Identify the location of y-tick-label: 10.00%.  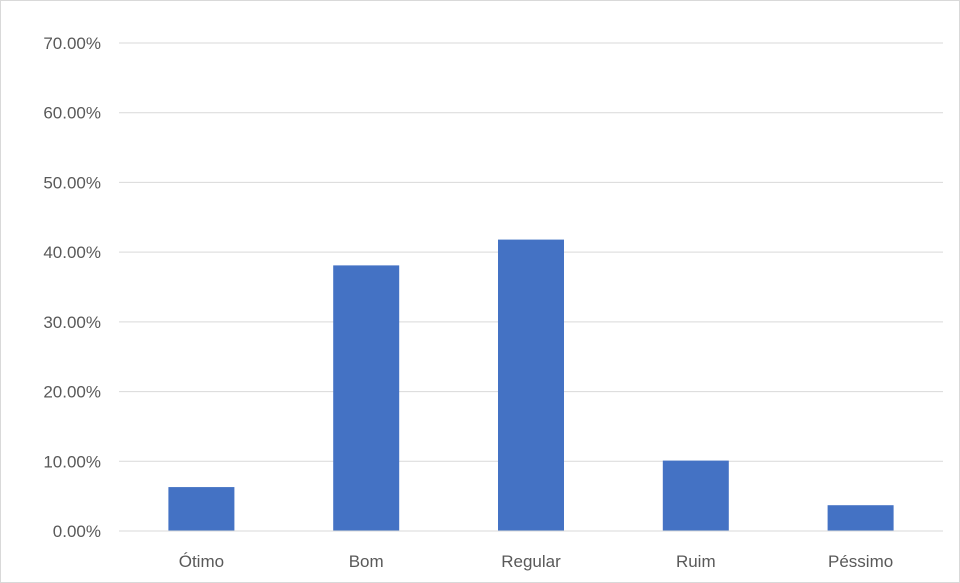
(72, 461).